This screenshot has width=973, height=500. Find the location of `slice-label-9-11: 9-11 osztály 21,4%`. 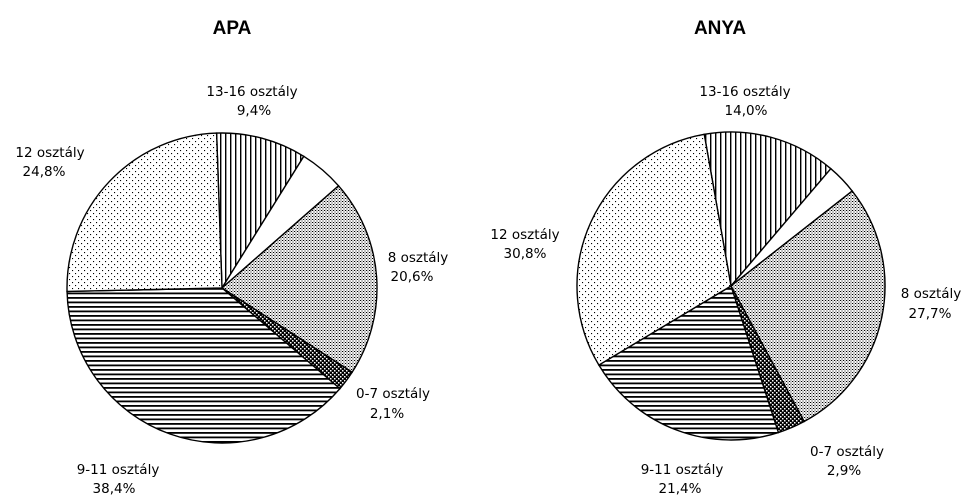

slice-label-9-11: 9-11 osztály 21,4% is located at coordinates (682, 479).